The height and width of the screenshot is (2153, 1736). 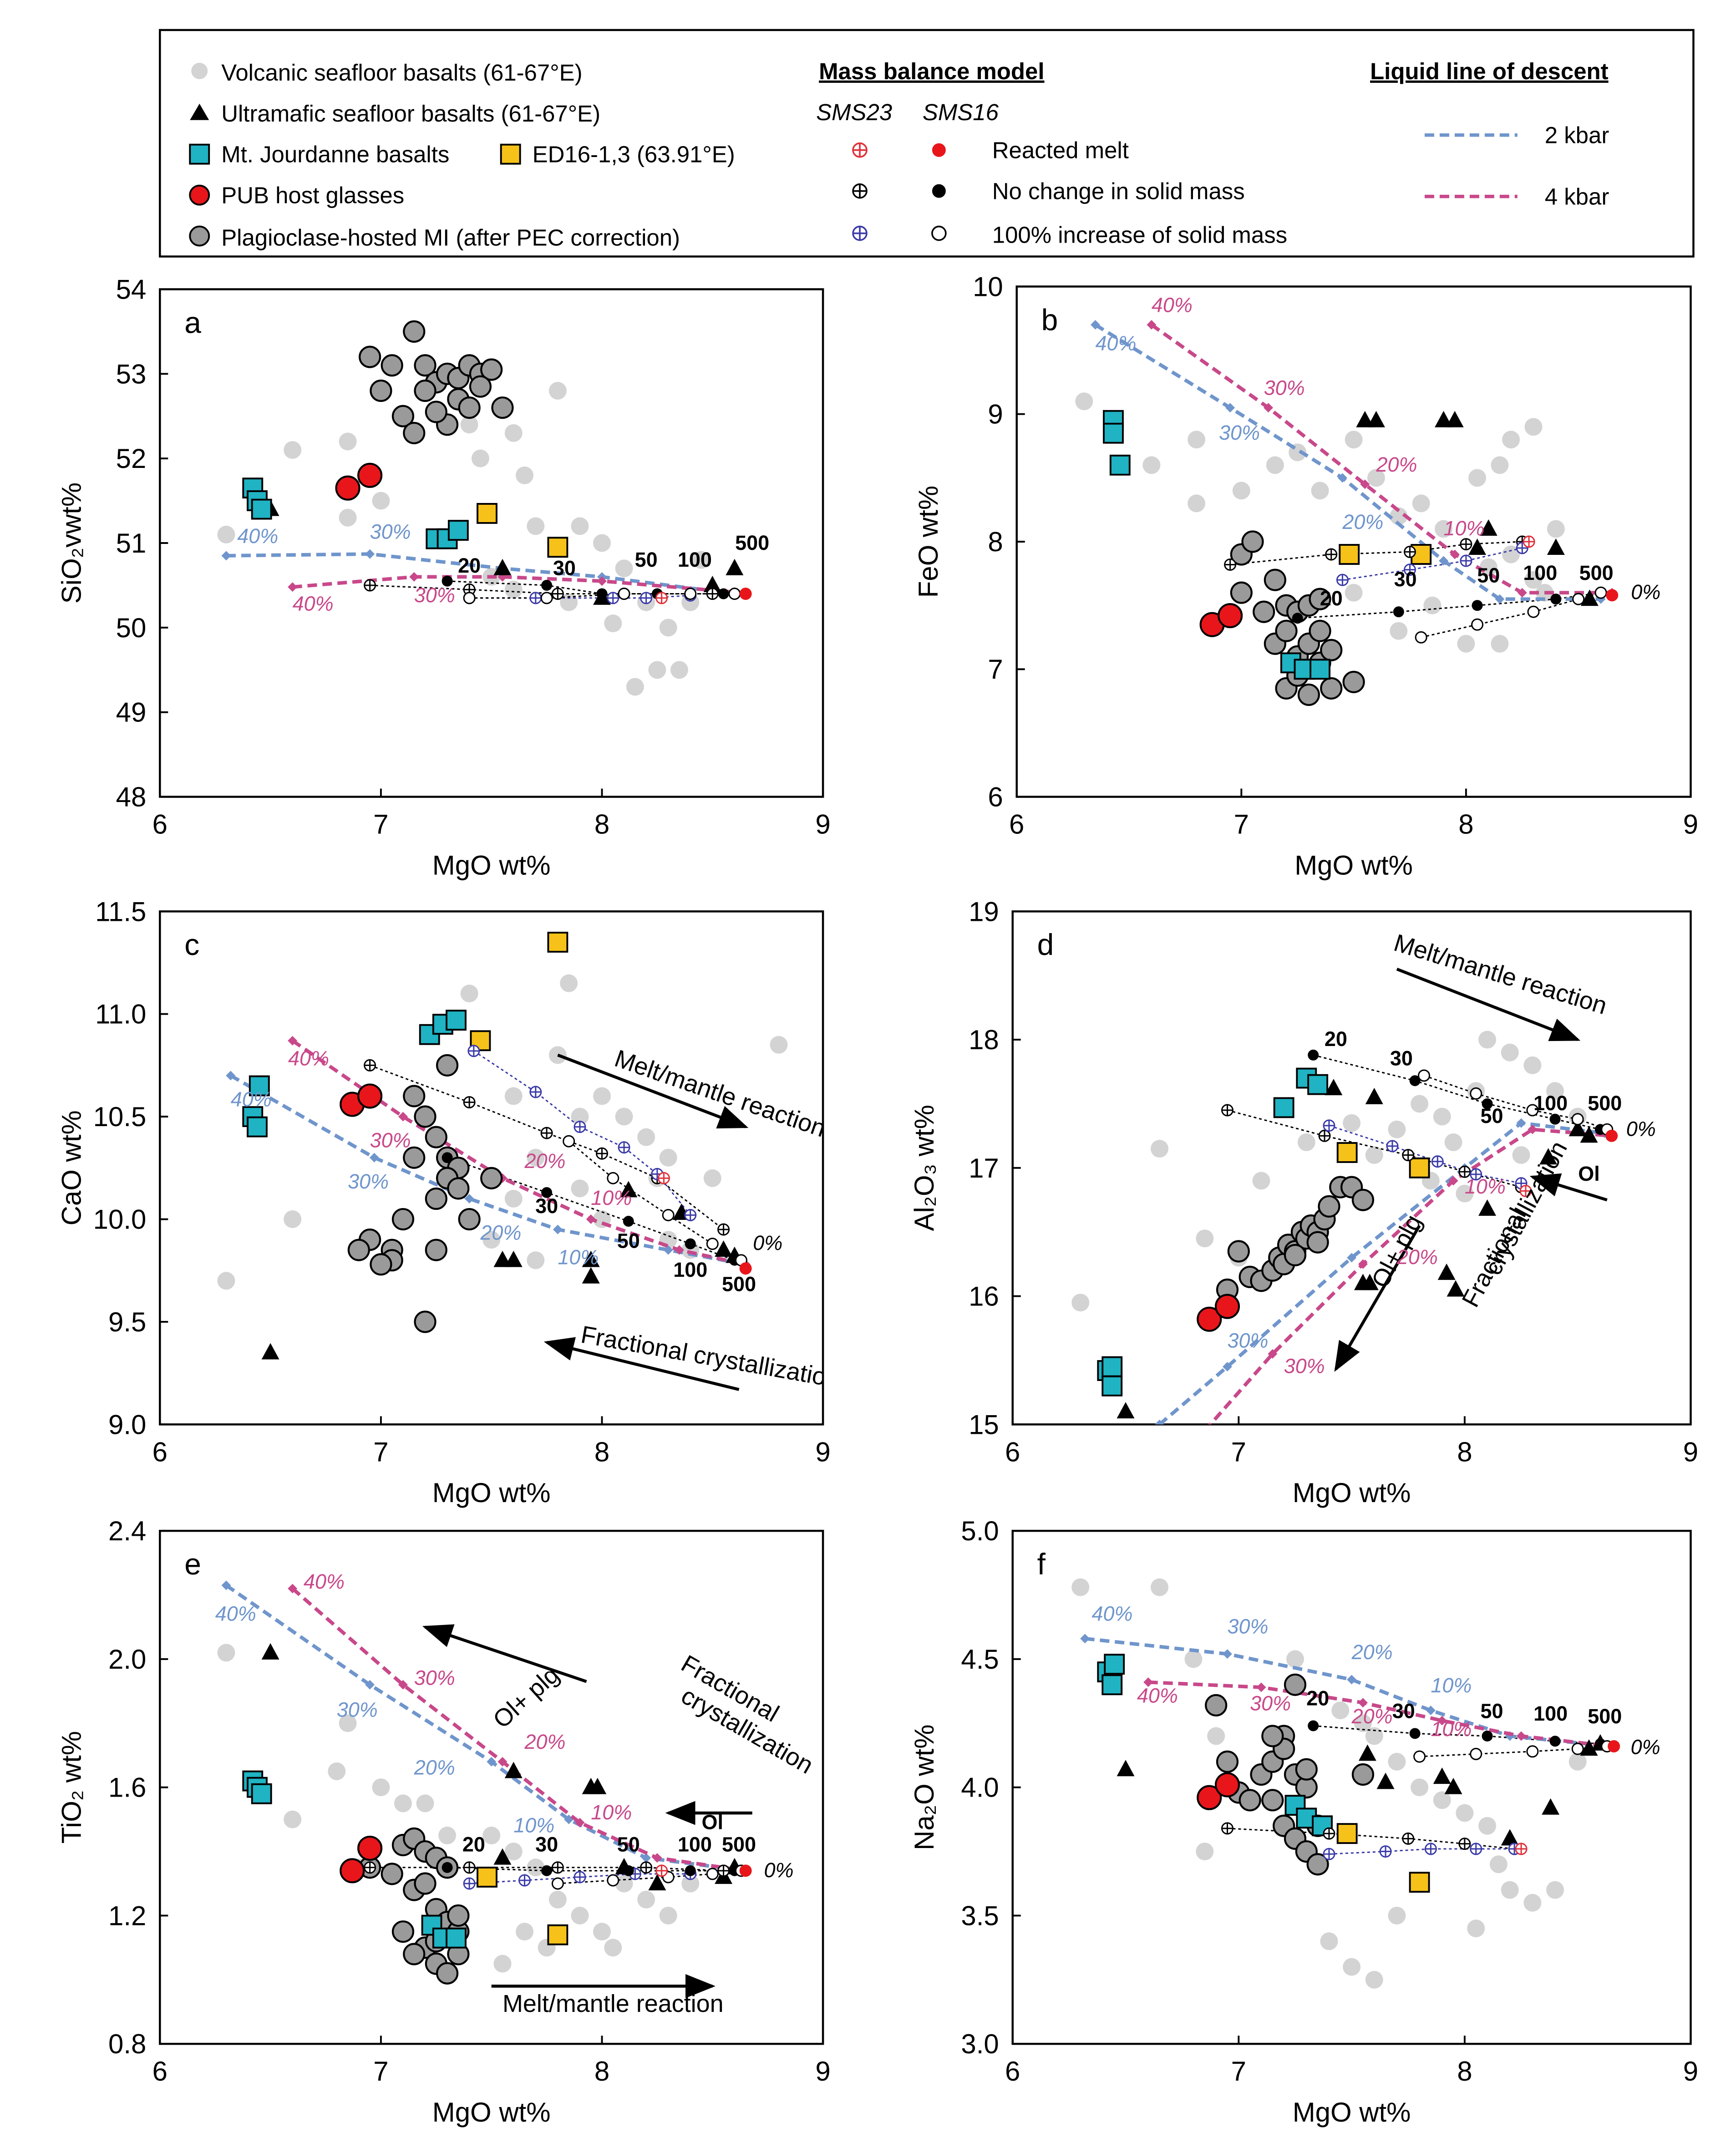 What do you see at coordinates (1452, 1729) in the screenshot?
I see `kbar4-label: 10%` at bounding box center [1452, 1729].